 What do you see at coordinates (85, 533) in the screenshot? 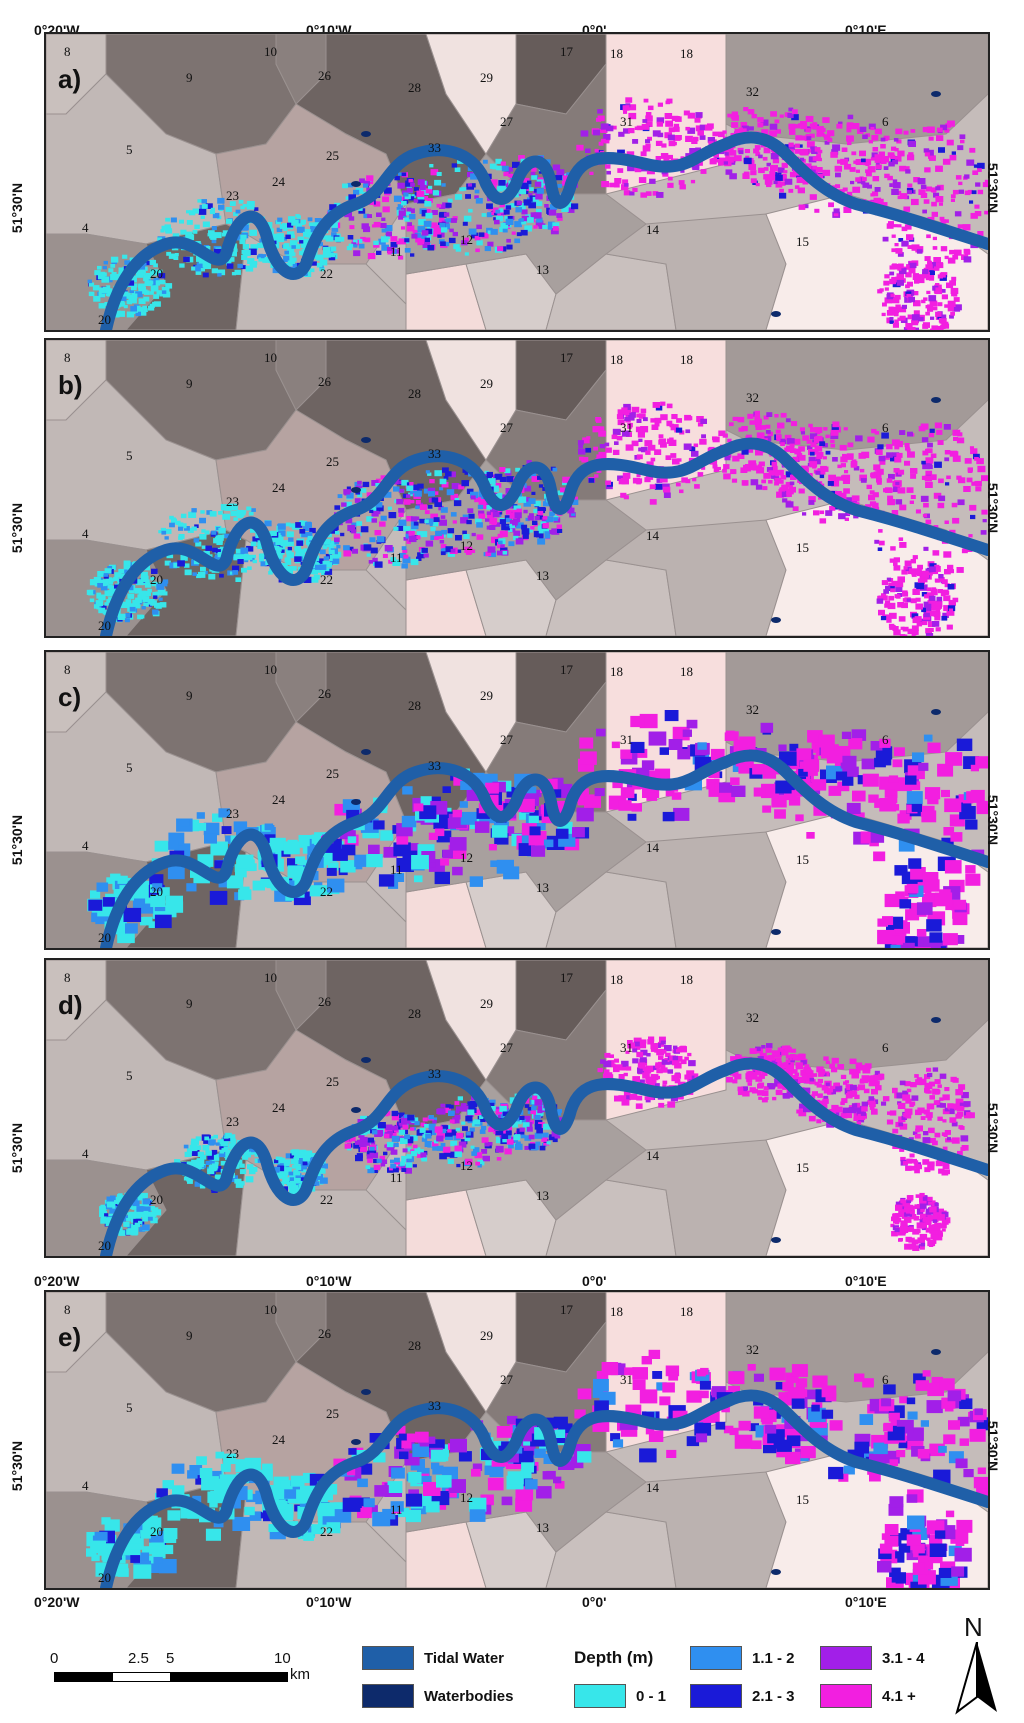
I see `district-number: 4` at bounding box center [85, 533].